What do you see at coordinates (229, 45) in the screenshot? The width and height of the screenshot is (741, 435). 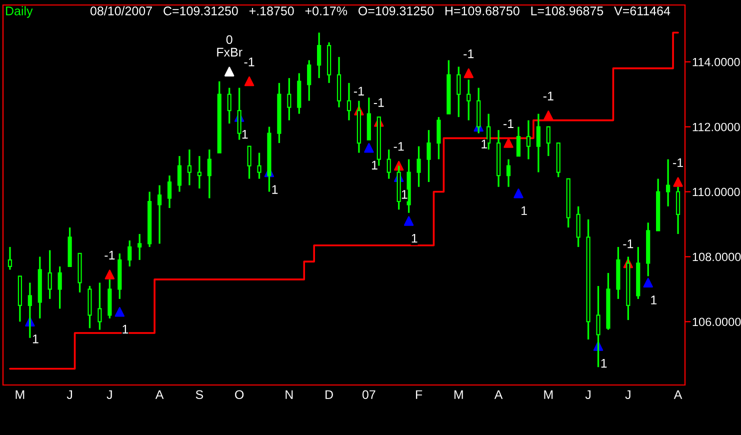 I see `series-label: 0 FxBr` at bounding box center [229, 45].